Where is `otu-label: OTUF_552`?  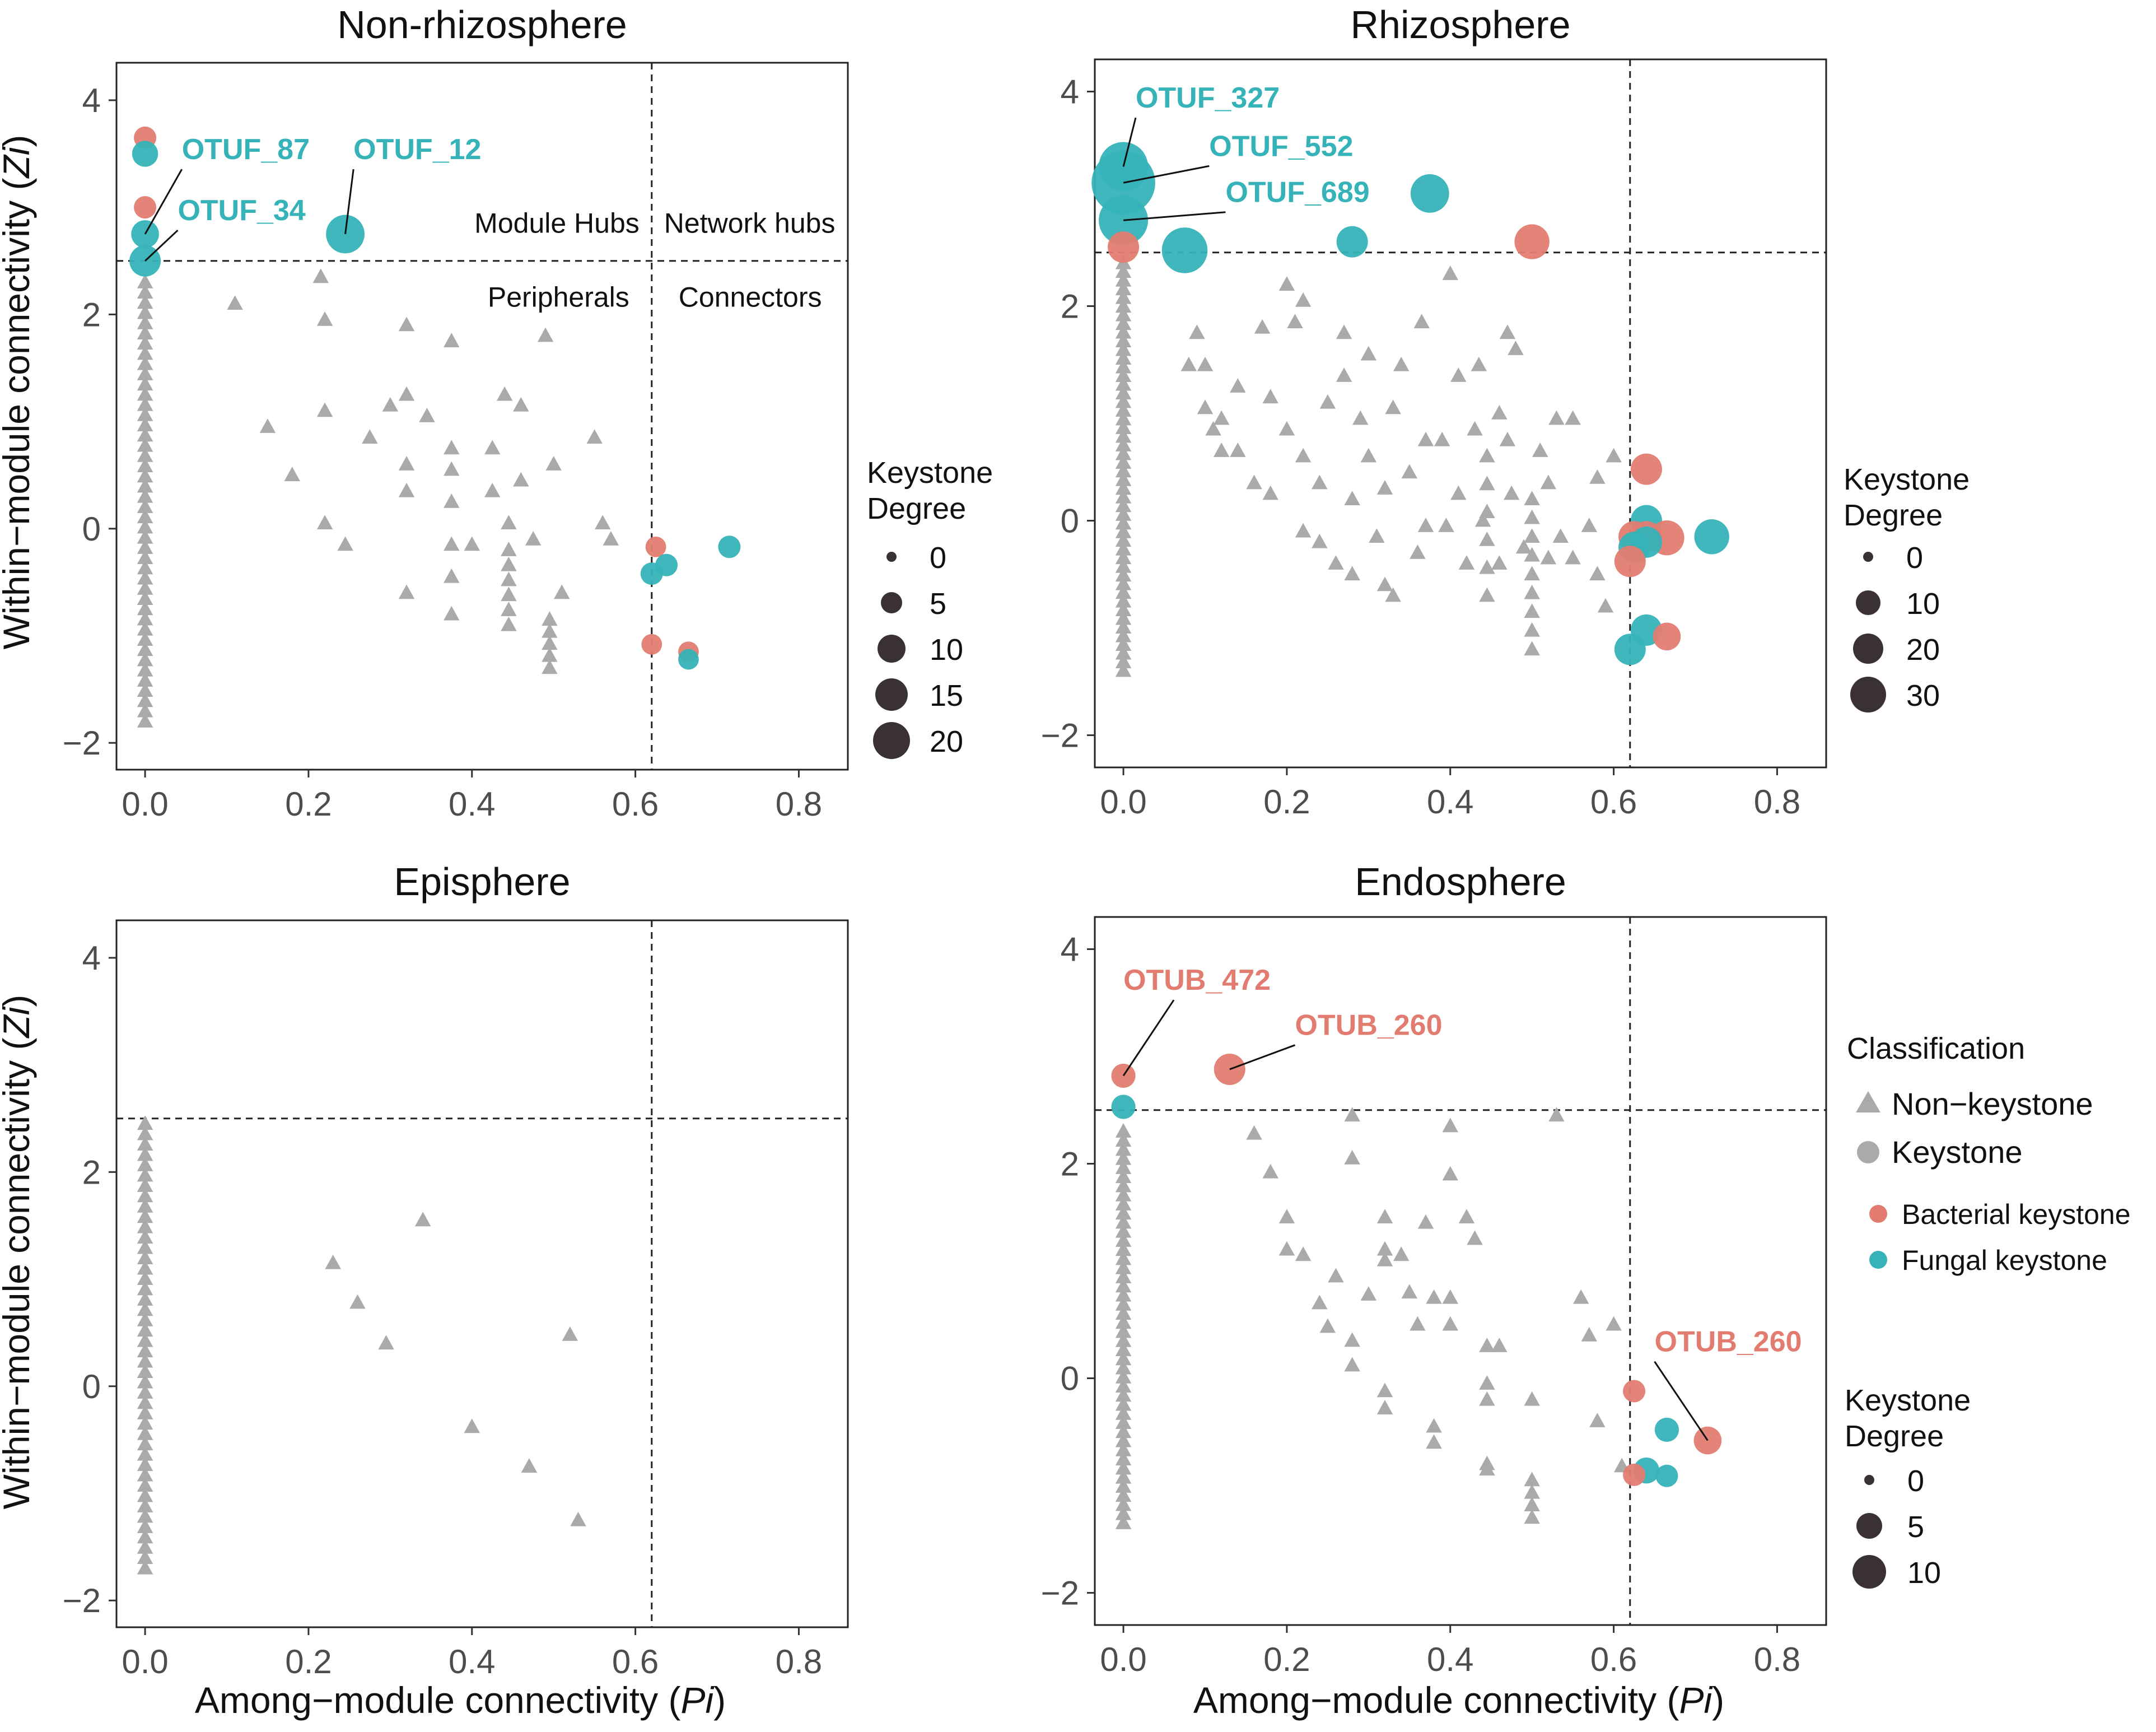
otu-label: OTUF_552 is located at coordinates (1281, 146).